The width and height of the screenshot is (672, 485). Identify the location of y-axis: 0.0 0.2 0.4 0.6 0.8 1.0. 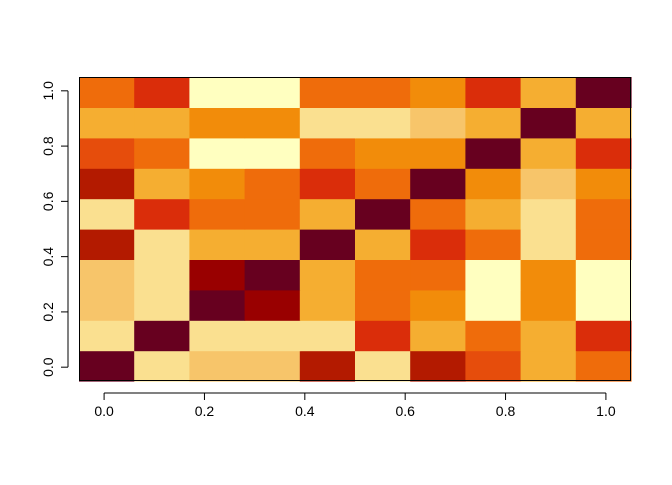
(54, 229).